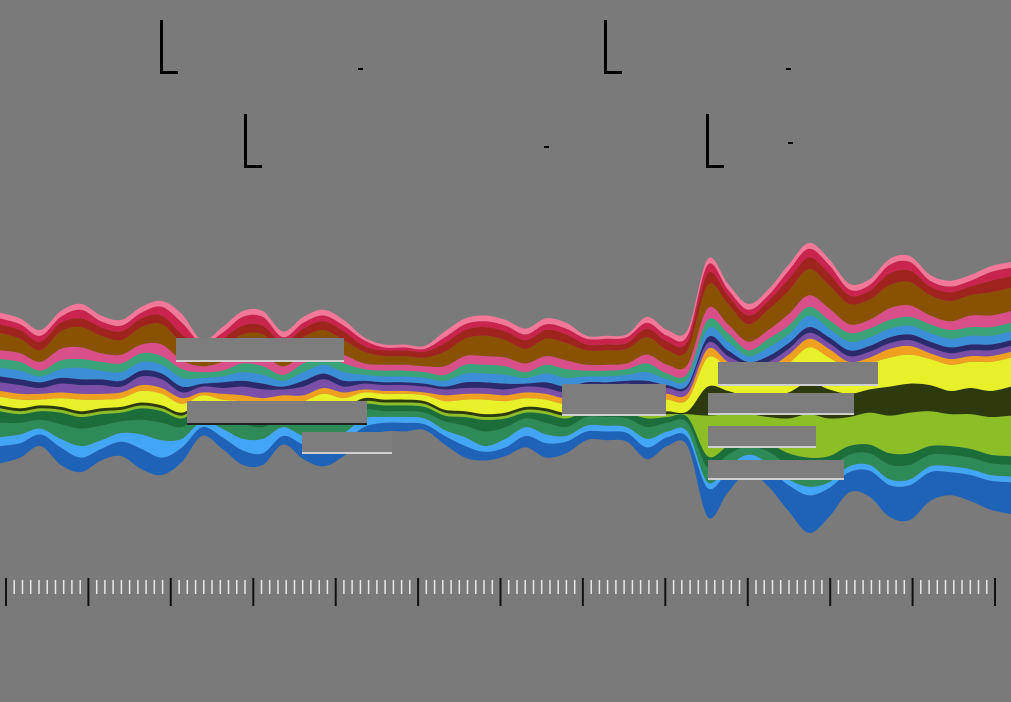 This screenshot has width=1011, height=702. I want to click on x-axis-ticks, so click(500, 592).